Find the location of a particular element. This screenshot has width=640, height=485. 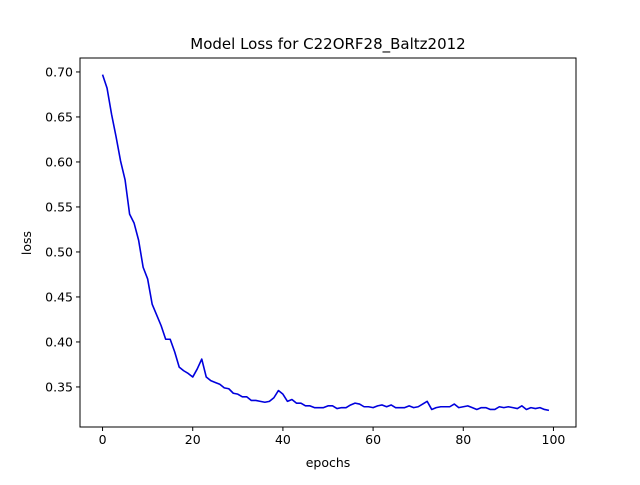

y-axis-label: loss is located at coordinates (26, 243).